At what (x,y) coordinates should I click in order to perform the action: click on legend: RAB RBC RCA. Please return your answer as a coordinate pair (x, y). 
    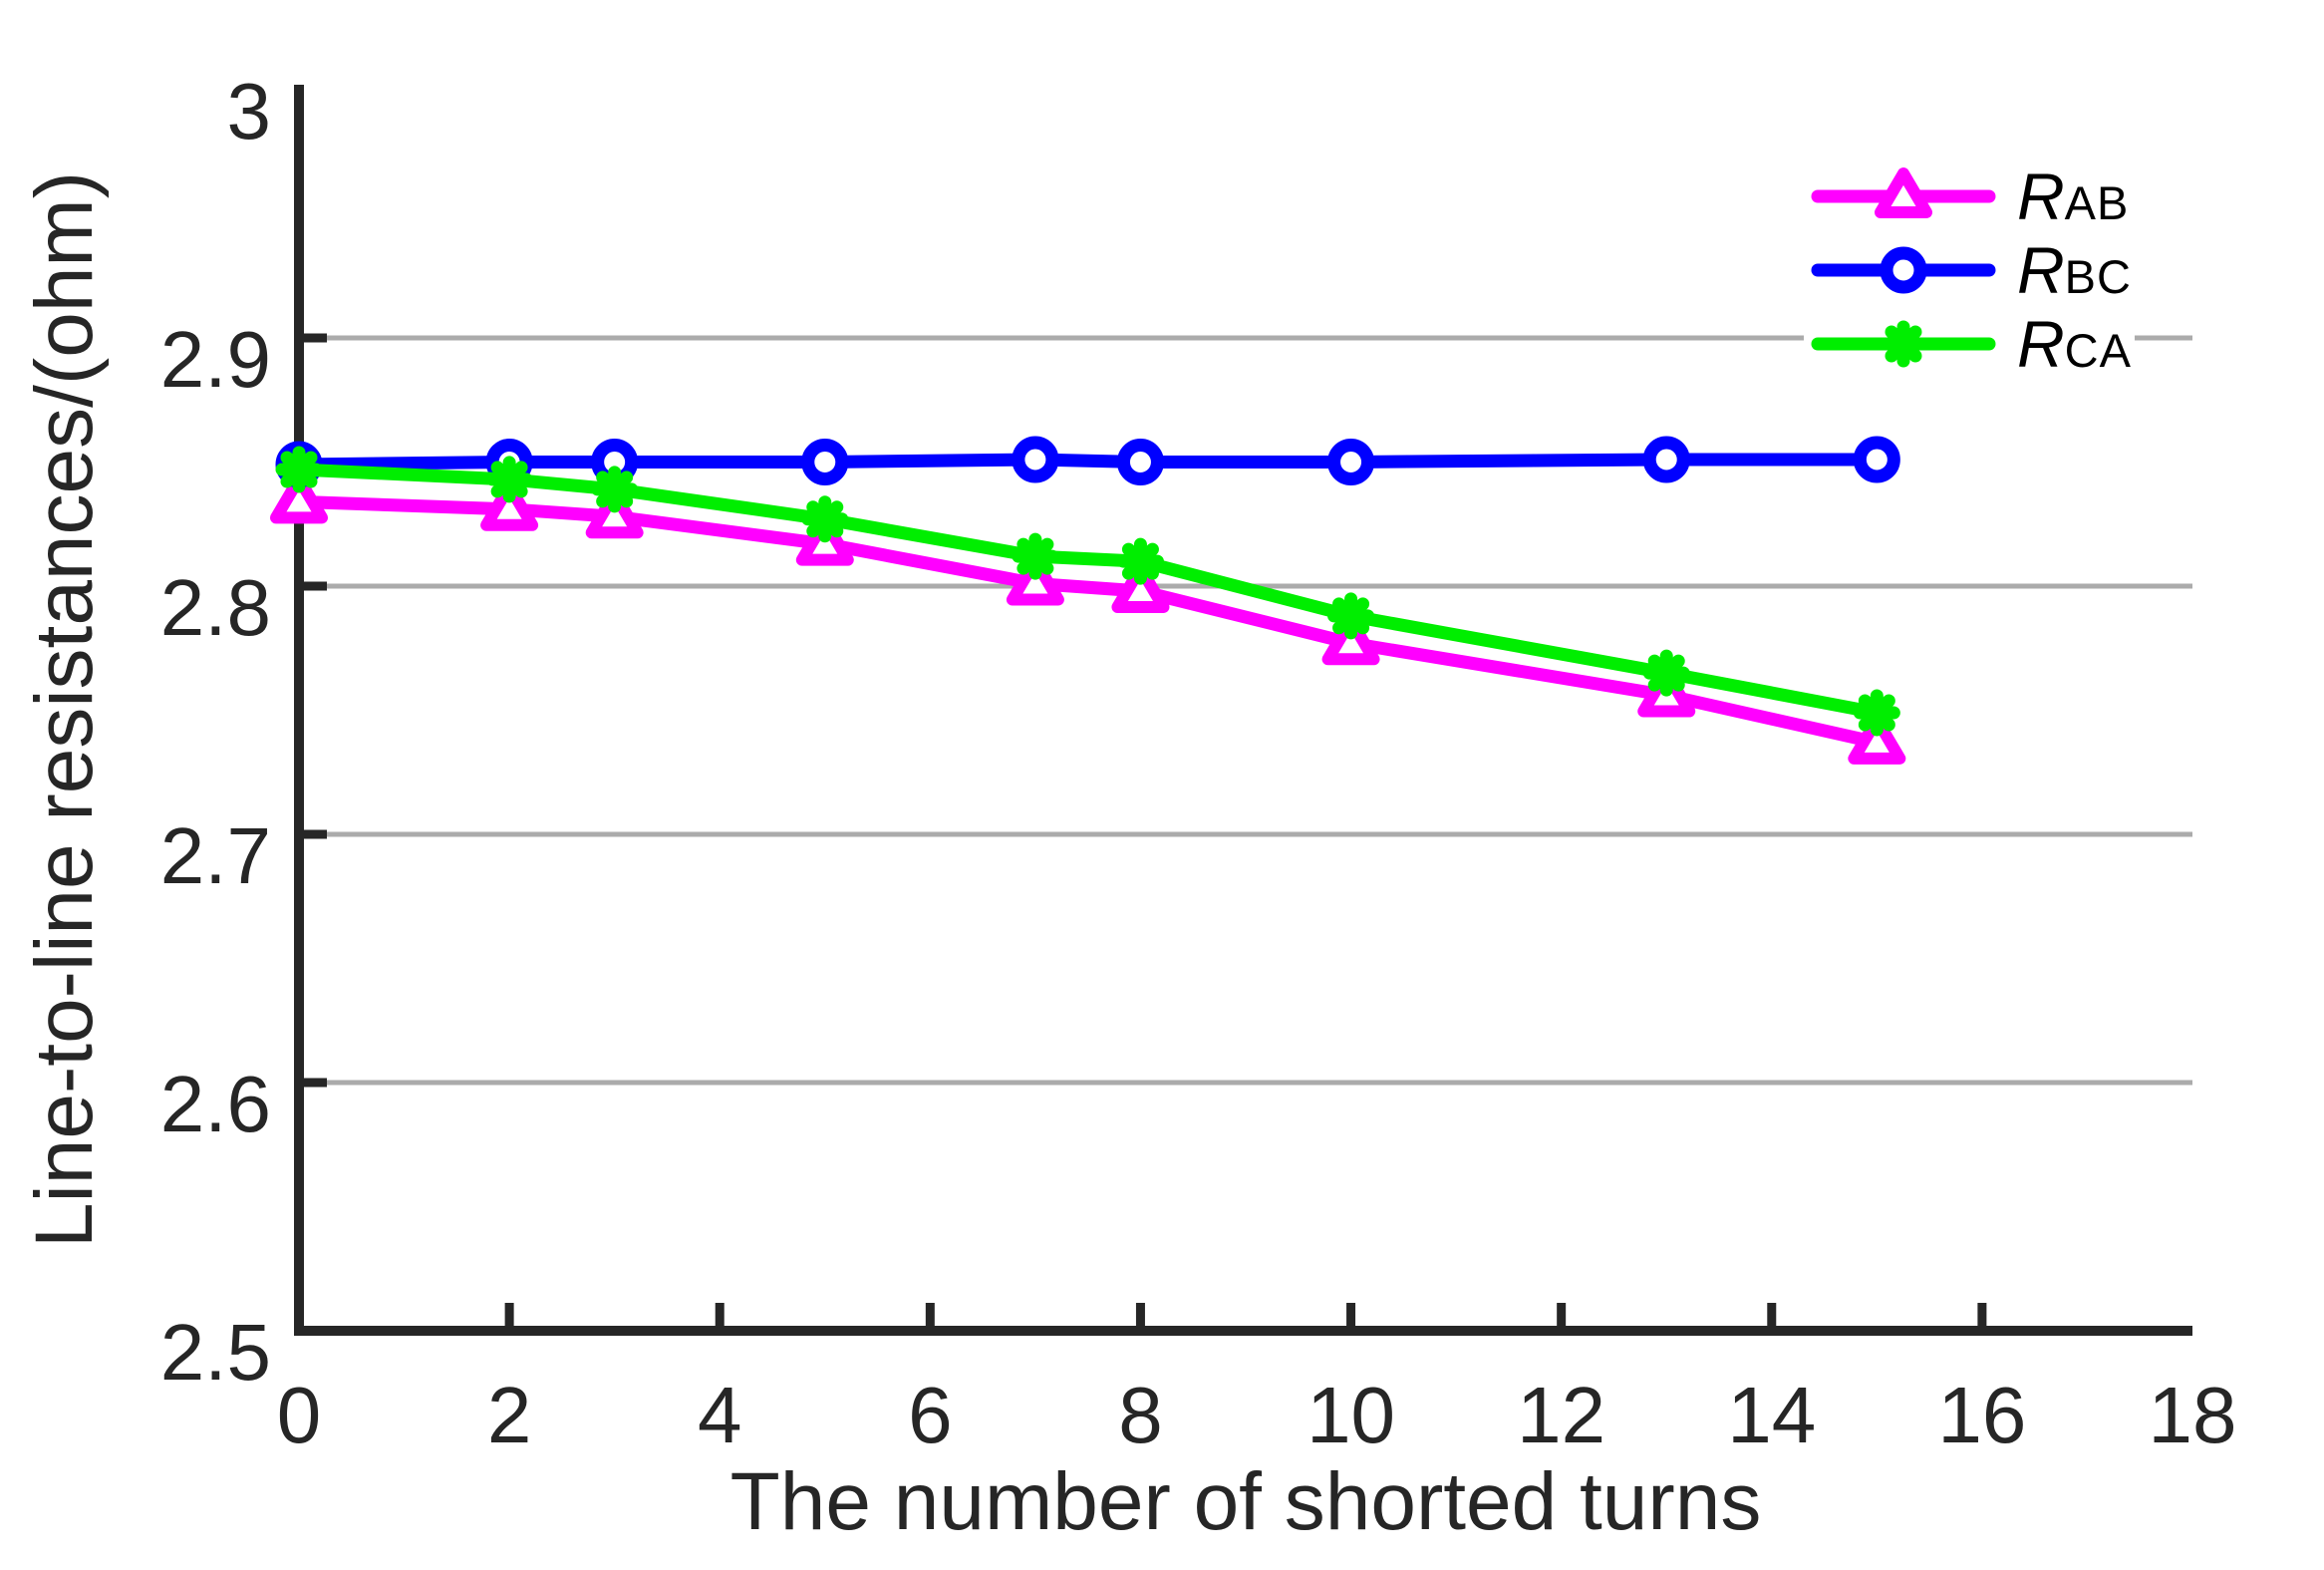
    Looking at the image, I should click on (1969, 265).